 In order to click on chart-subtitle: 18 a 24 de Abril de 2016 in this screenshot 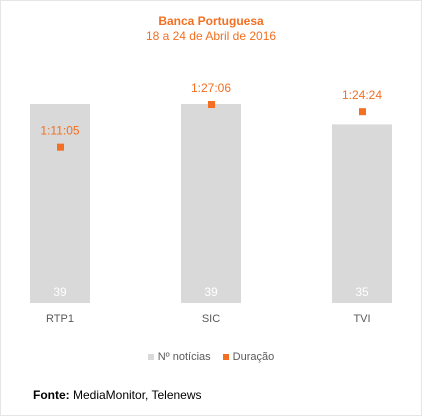, I will do `click(211, 36)`.